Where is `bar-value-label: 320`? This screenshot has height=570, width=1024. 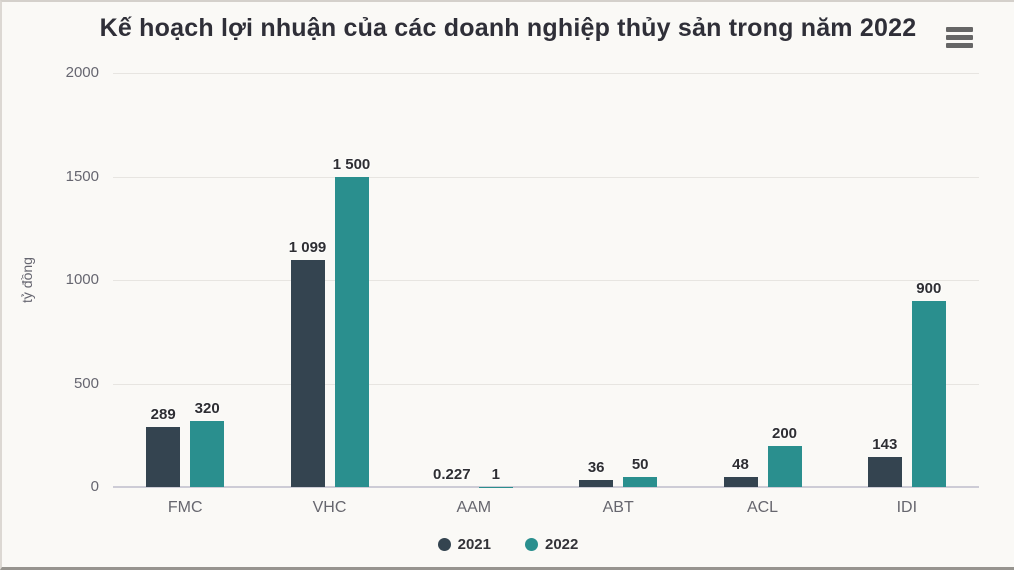 bar-value-label: 320 is located at coordinates (207, 408).